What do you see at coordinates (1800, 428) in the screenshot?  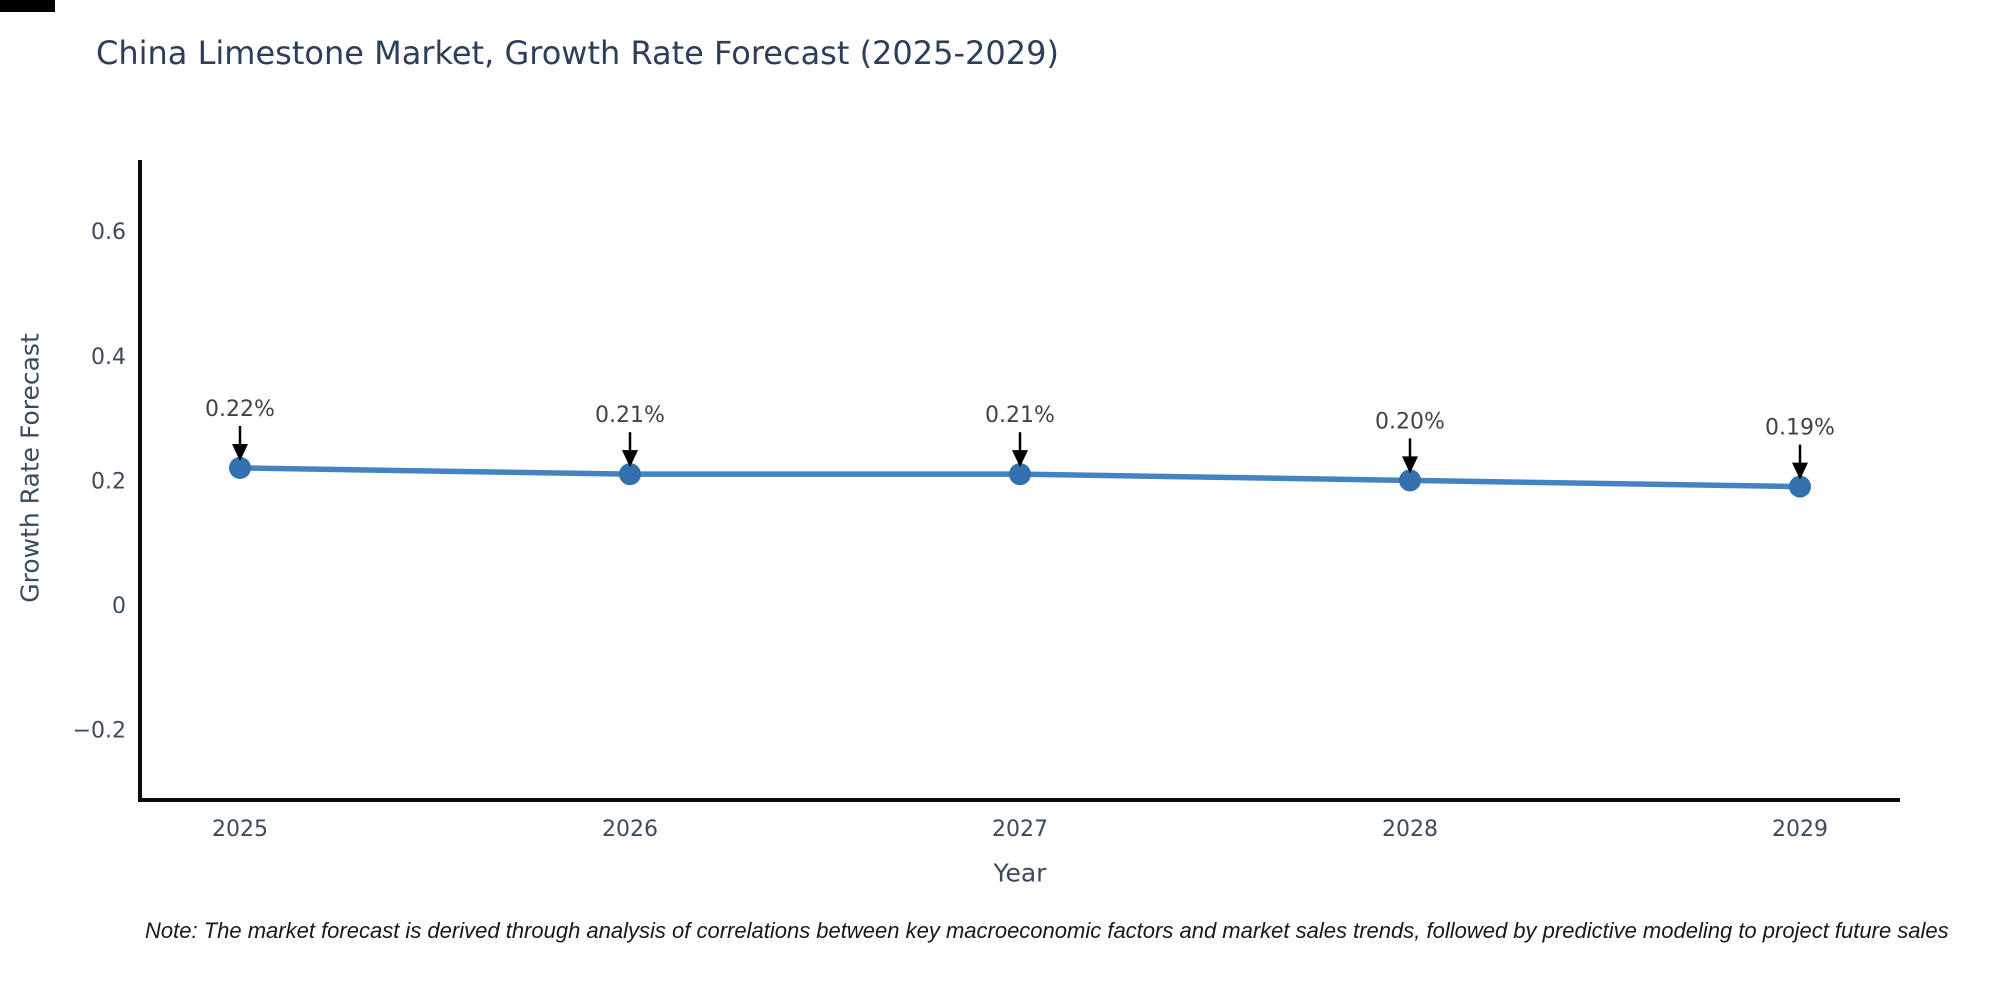 I see `point-value-label: 0.19%` at bounding box center [1800, 428].